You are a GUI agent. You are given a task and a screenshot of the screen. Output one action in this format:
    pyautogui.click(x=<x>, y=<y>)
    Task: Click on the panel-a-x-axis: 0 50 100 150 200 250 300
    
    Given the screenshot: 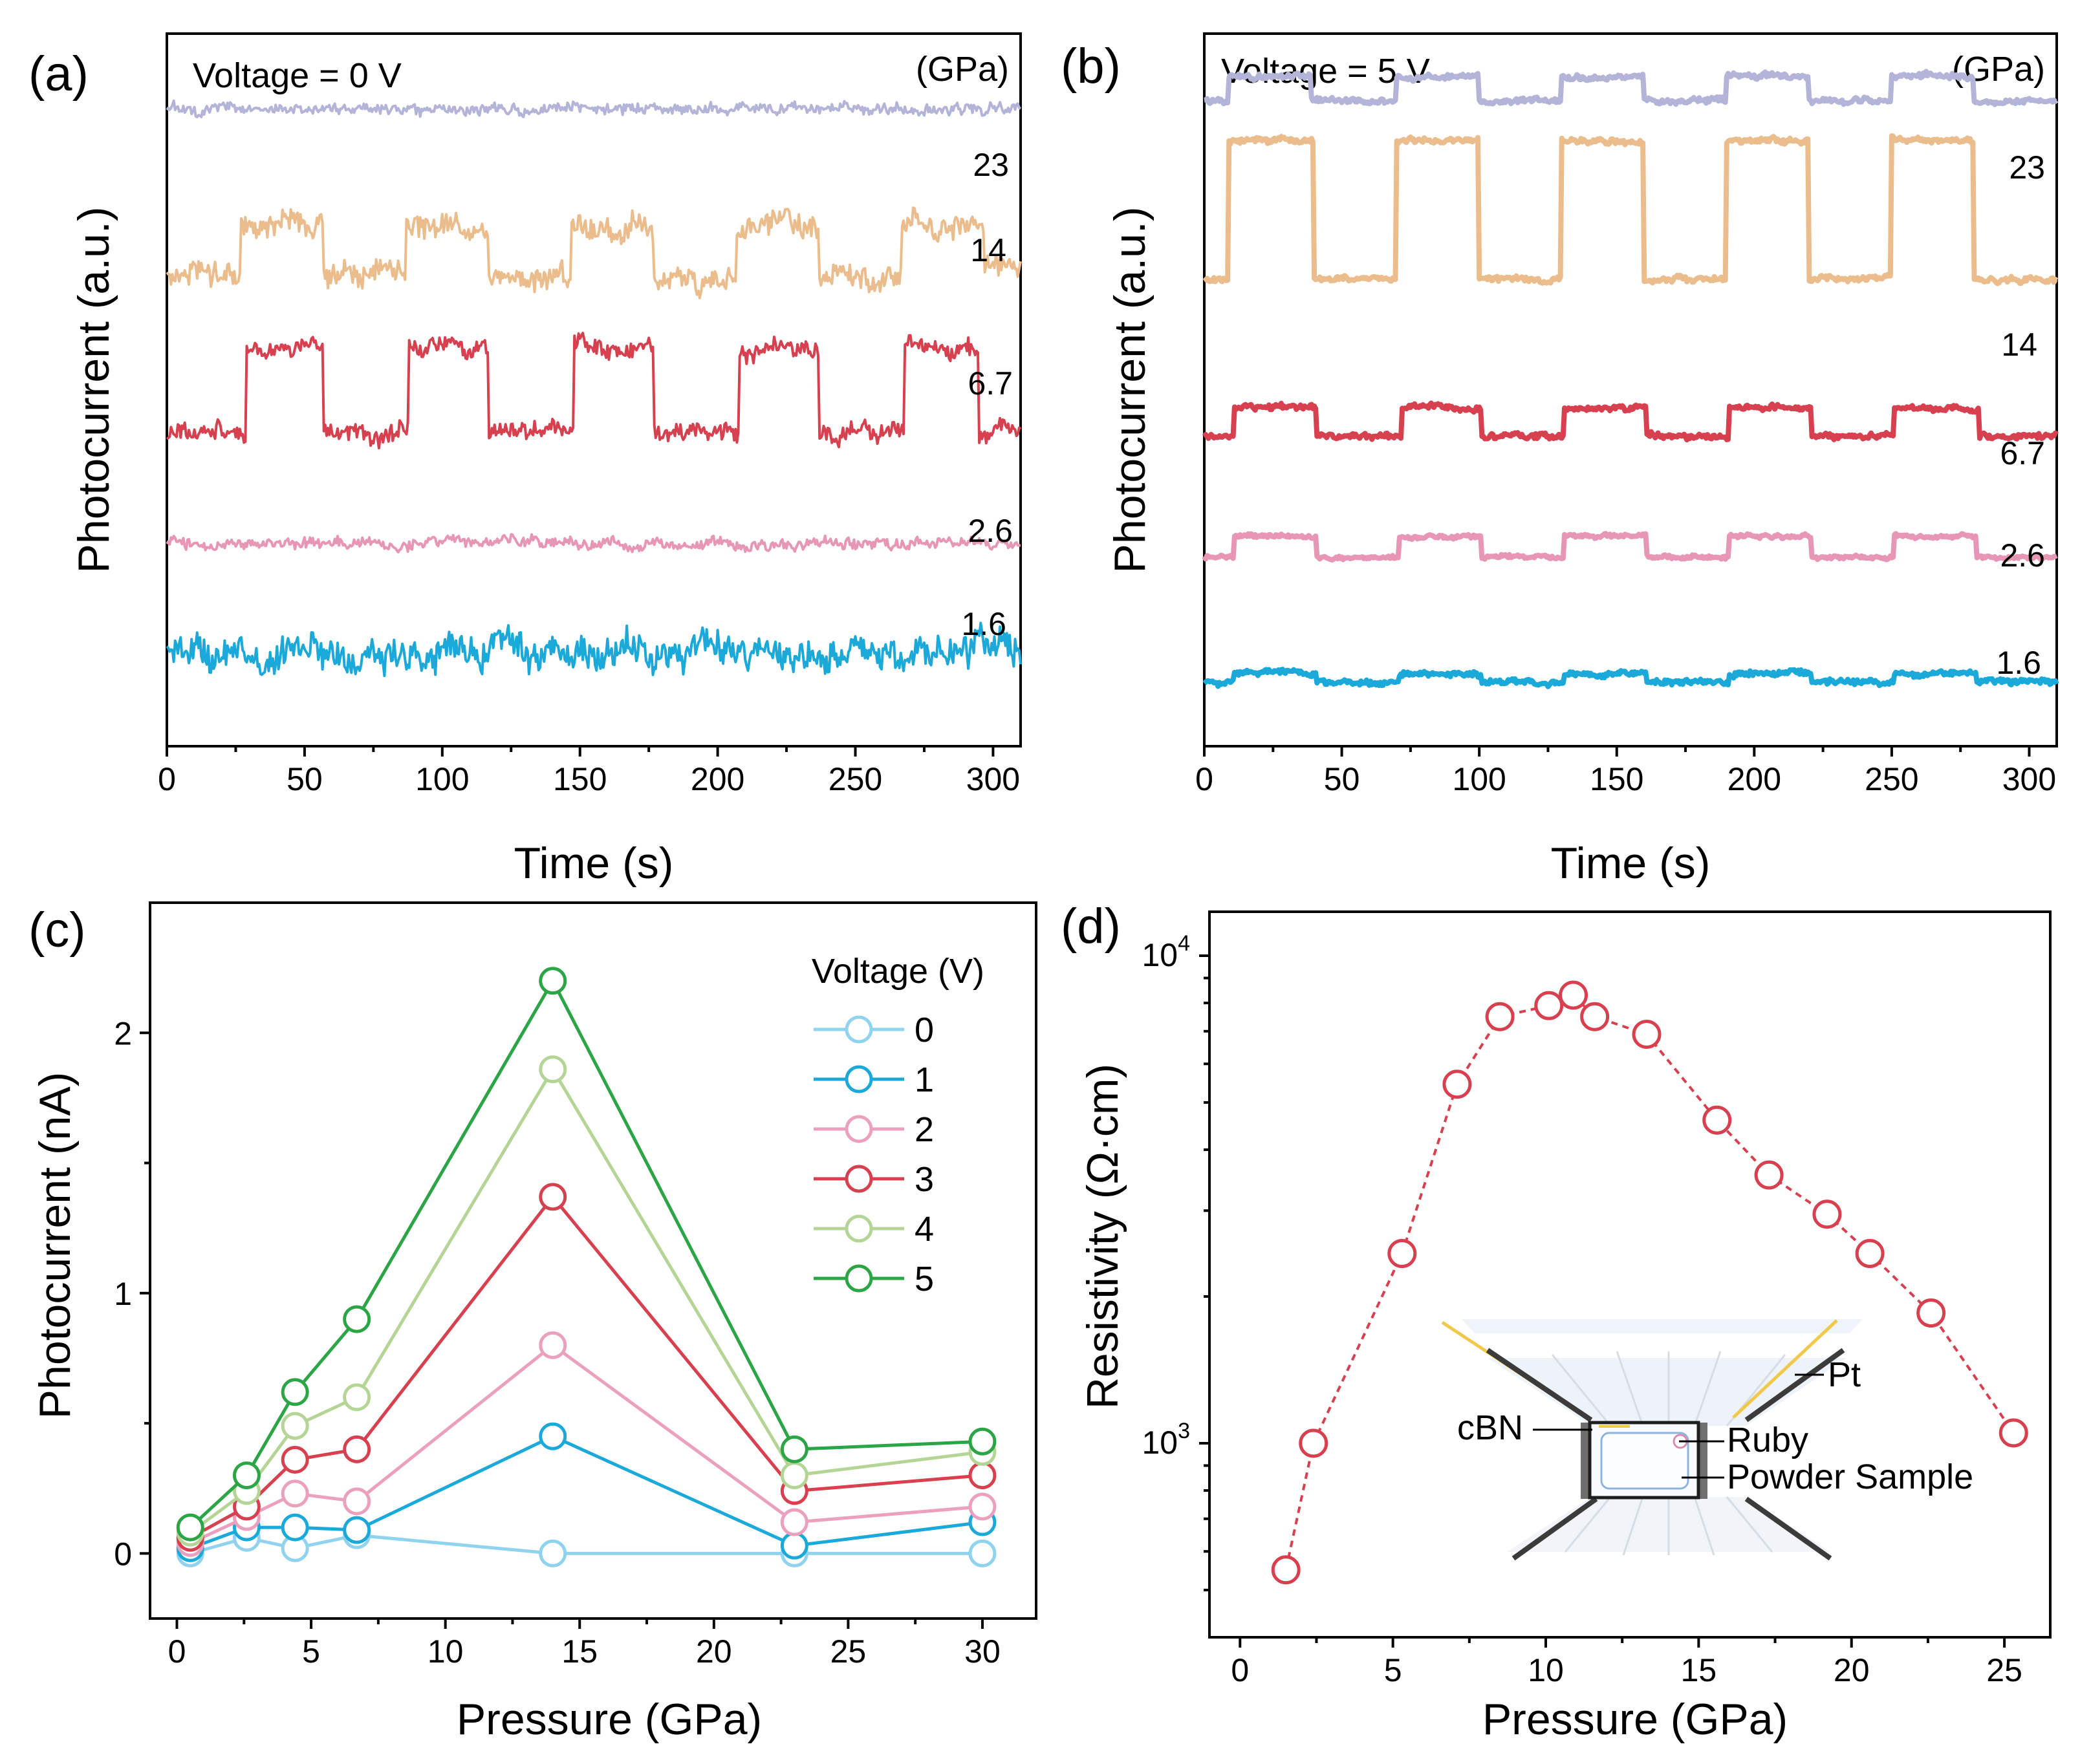 What is the action you would take?
    pyautogui.click(x=589, y=771)
    